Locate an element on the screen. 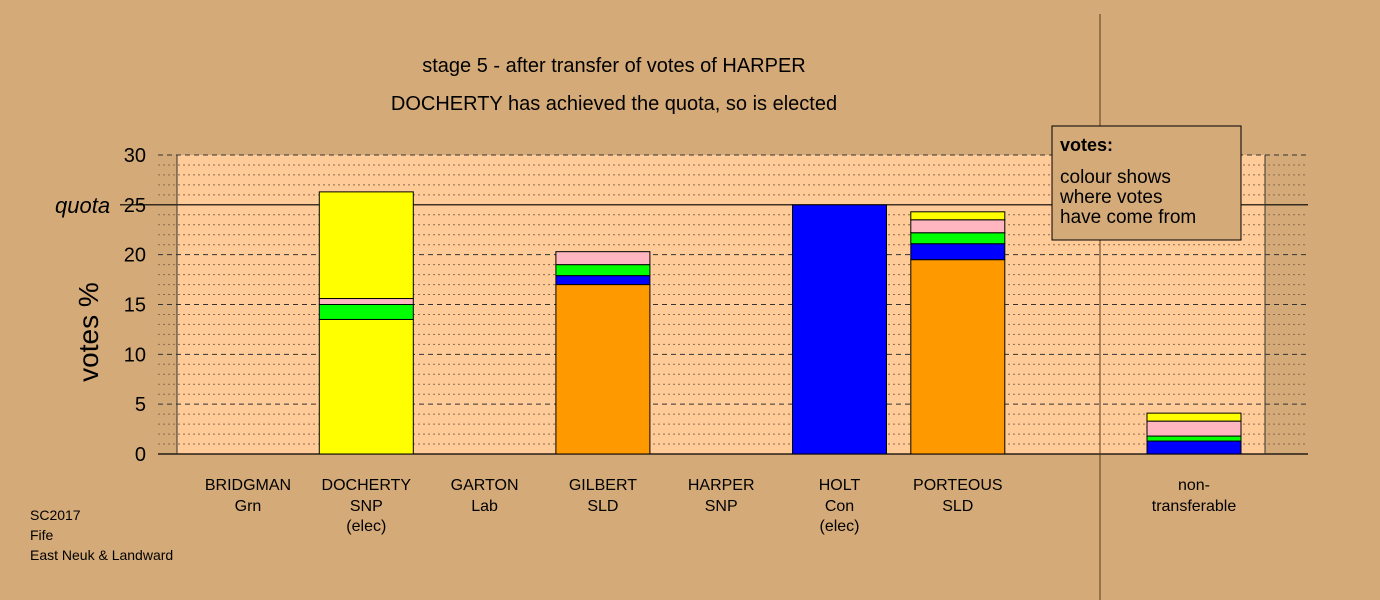  legend-box is located at coordinates (1146, 183).